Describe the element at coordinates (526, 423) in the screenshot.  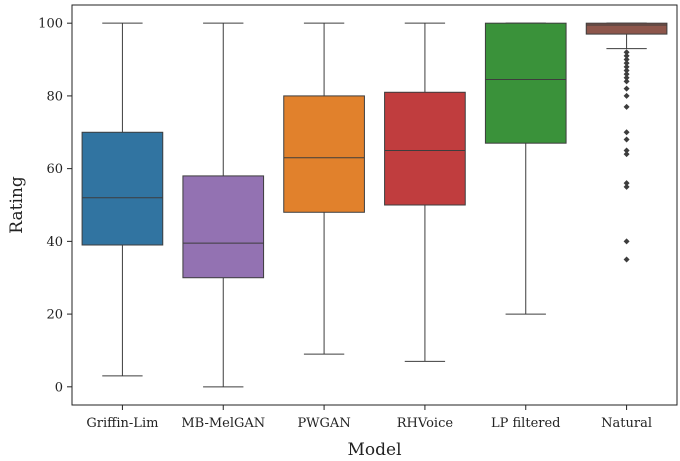
I see `x-tick-label: LP filtered` at that location.